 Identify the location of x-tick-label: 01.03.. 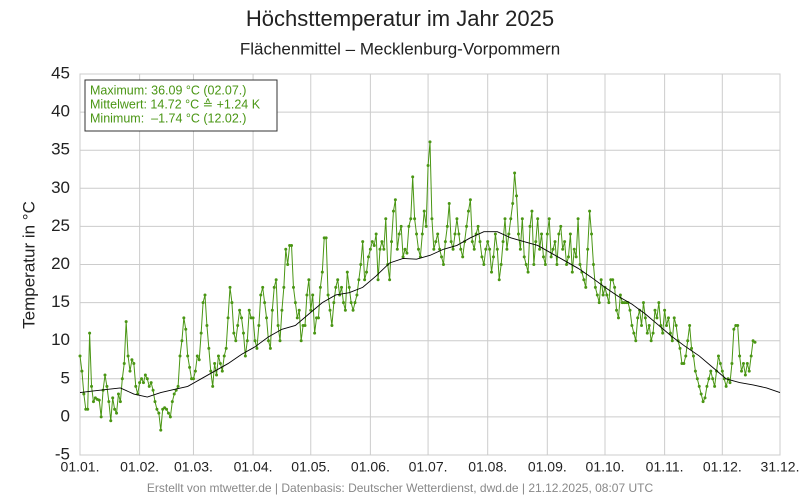
(193, 467).